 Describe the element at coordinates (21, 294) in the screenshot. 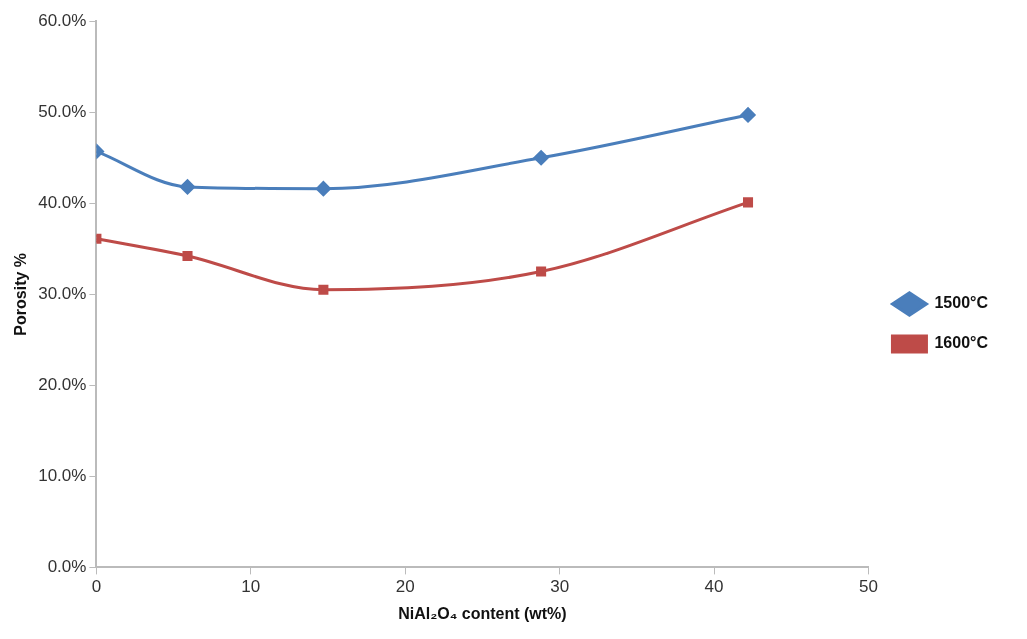

I see `y-axis-title: Porosity %` at that location.